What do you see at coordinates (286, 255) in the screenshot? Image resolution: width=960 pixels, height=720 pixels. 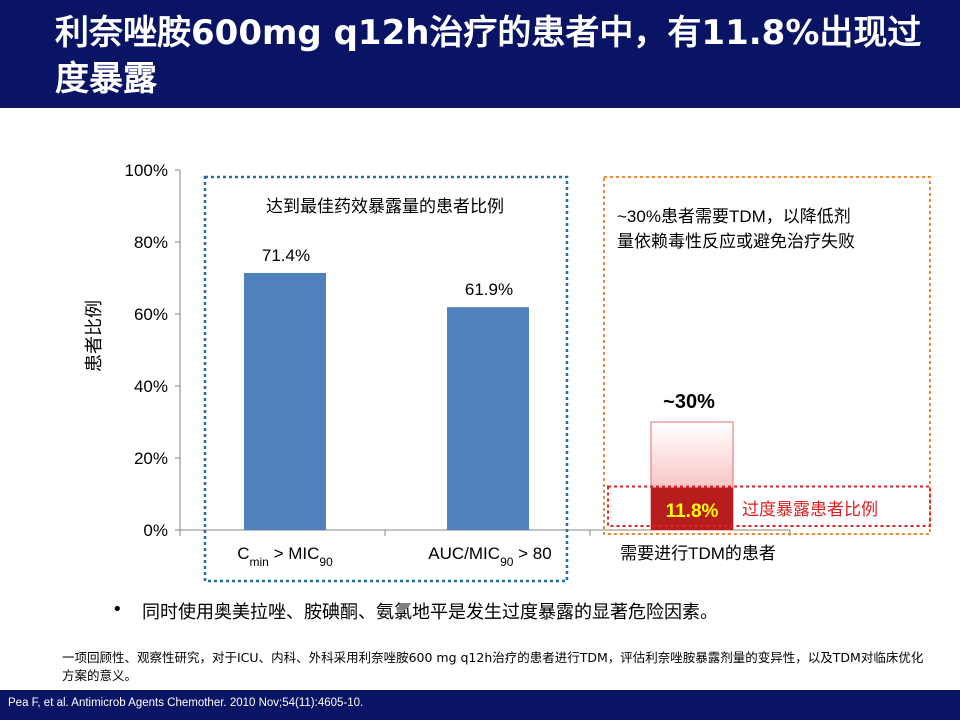 I see `bar-value-label: 71.4%` at bounding box center [286, 255].